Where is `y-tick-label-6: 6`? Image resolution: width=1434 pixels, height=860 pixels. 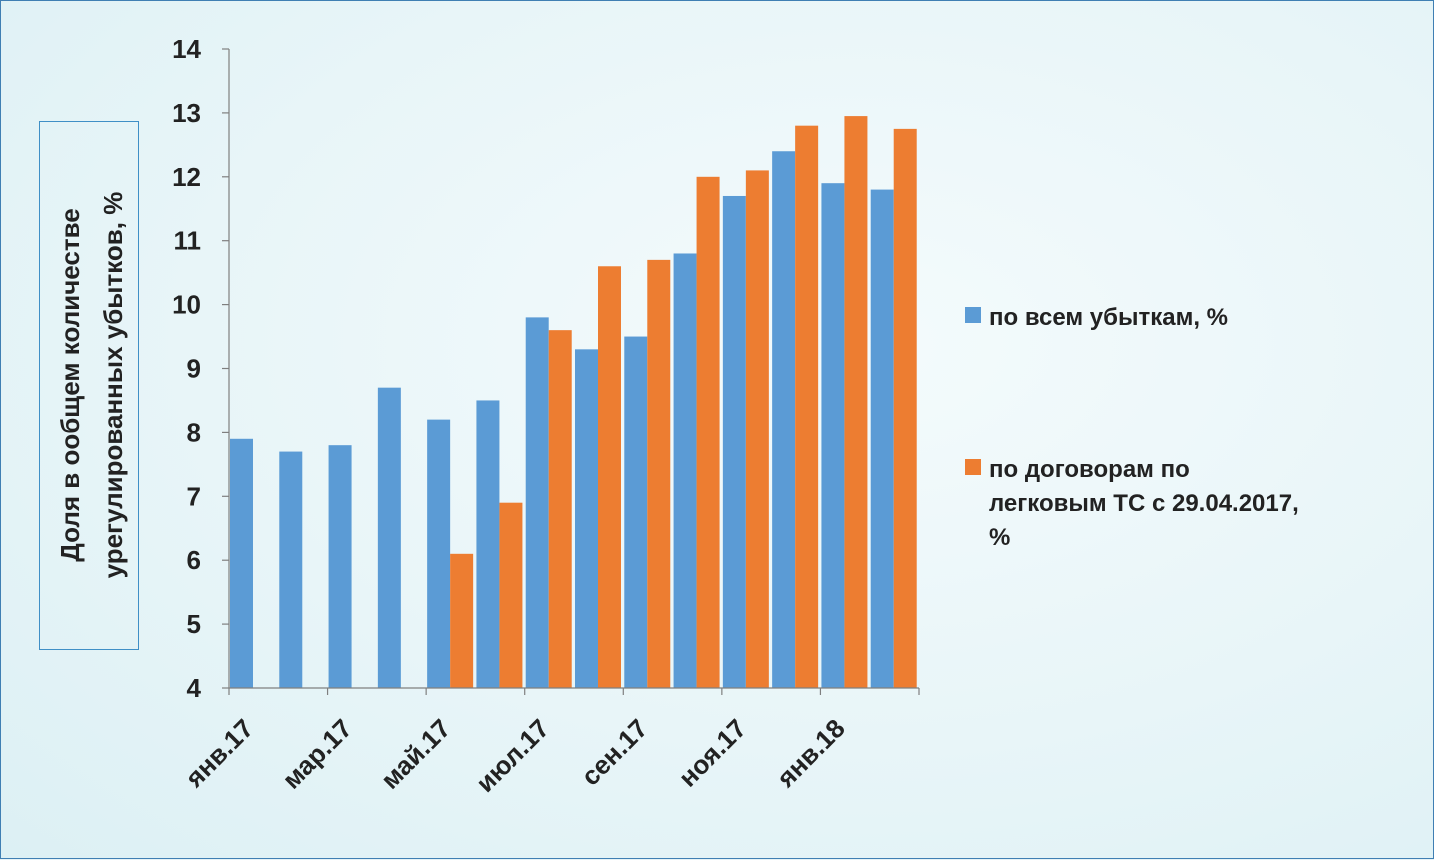
y-tick-label-6: 6 is located at coordinates (194, 560).